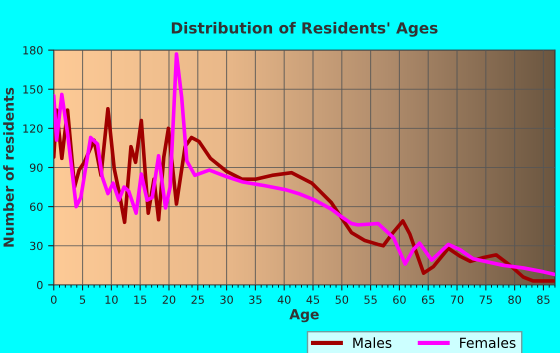 This screenshot has height=353, width=560. What do you see at coordinates (36, 206) in the screenshot?
I see `y-tick-label: 60` at bounding box center [36, 206].